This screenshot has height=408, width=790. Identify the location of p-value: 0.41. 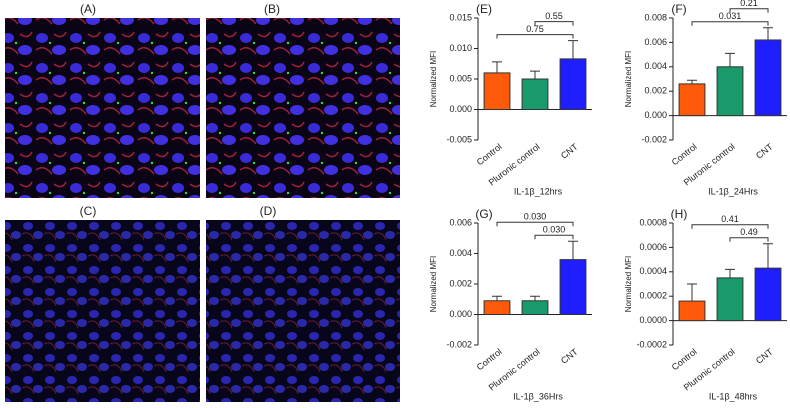
(730, 219).